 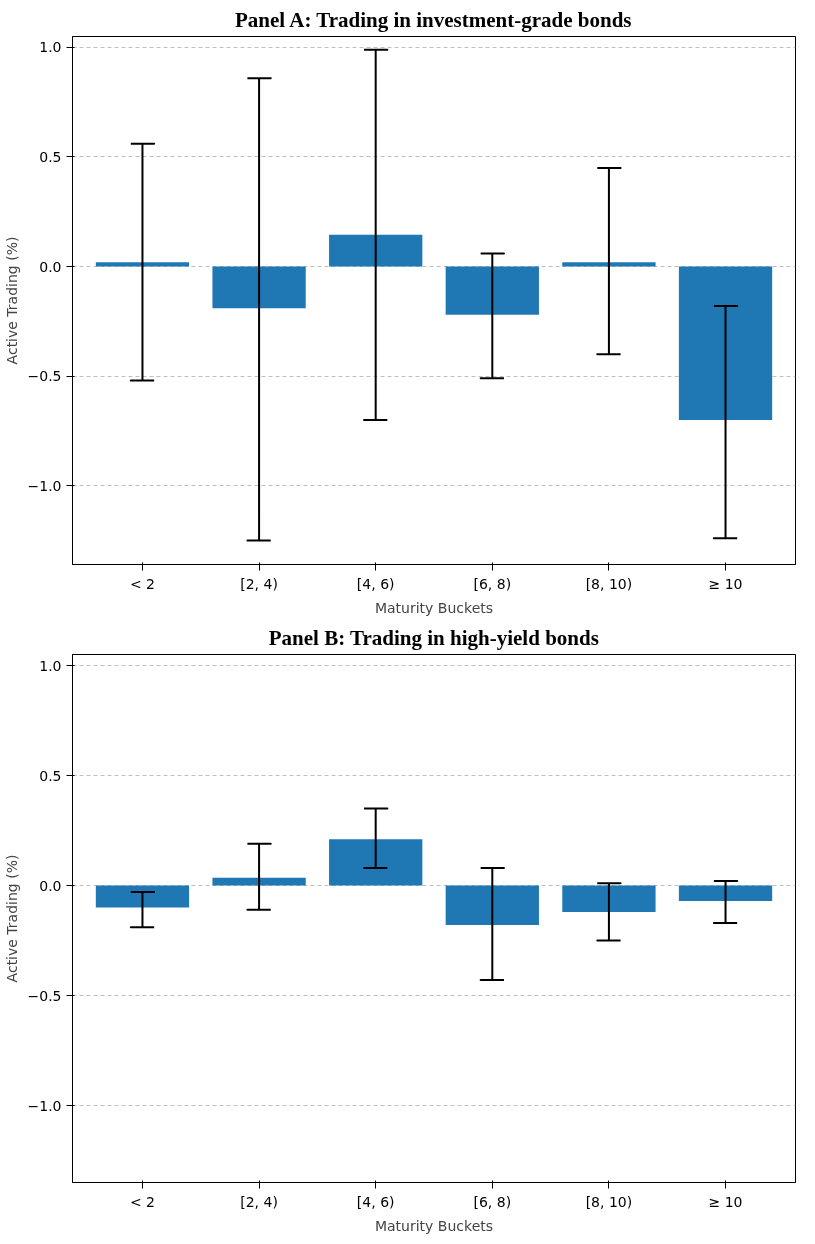 What do you see at coordinates (433, 637) in the screenshot?
I see `chart-title: Panel B: Trading in high-yield bonds` at bounding box center [433, 637].